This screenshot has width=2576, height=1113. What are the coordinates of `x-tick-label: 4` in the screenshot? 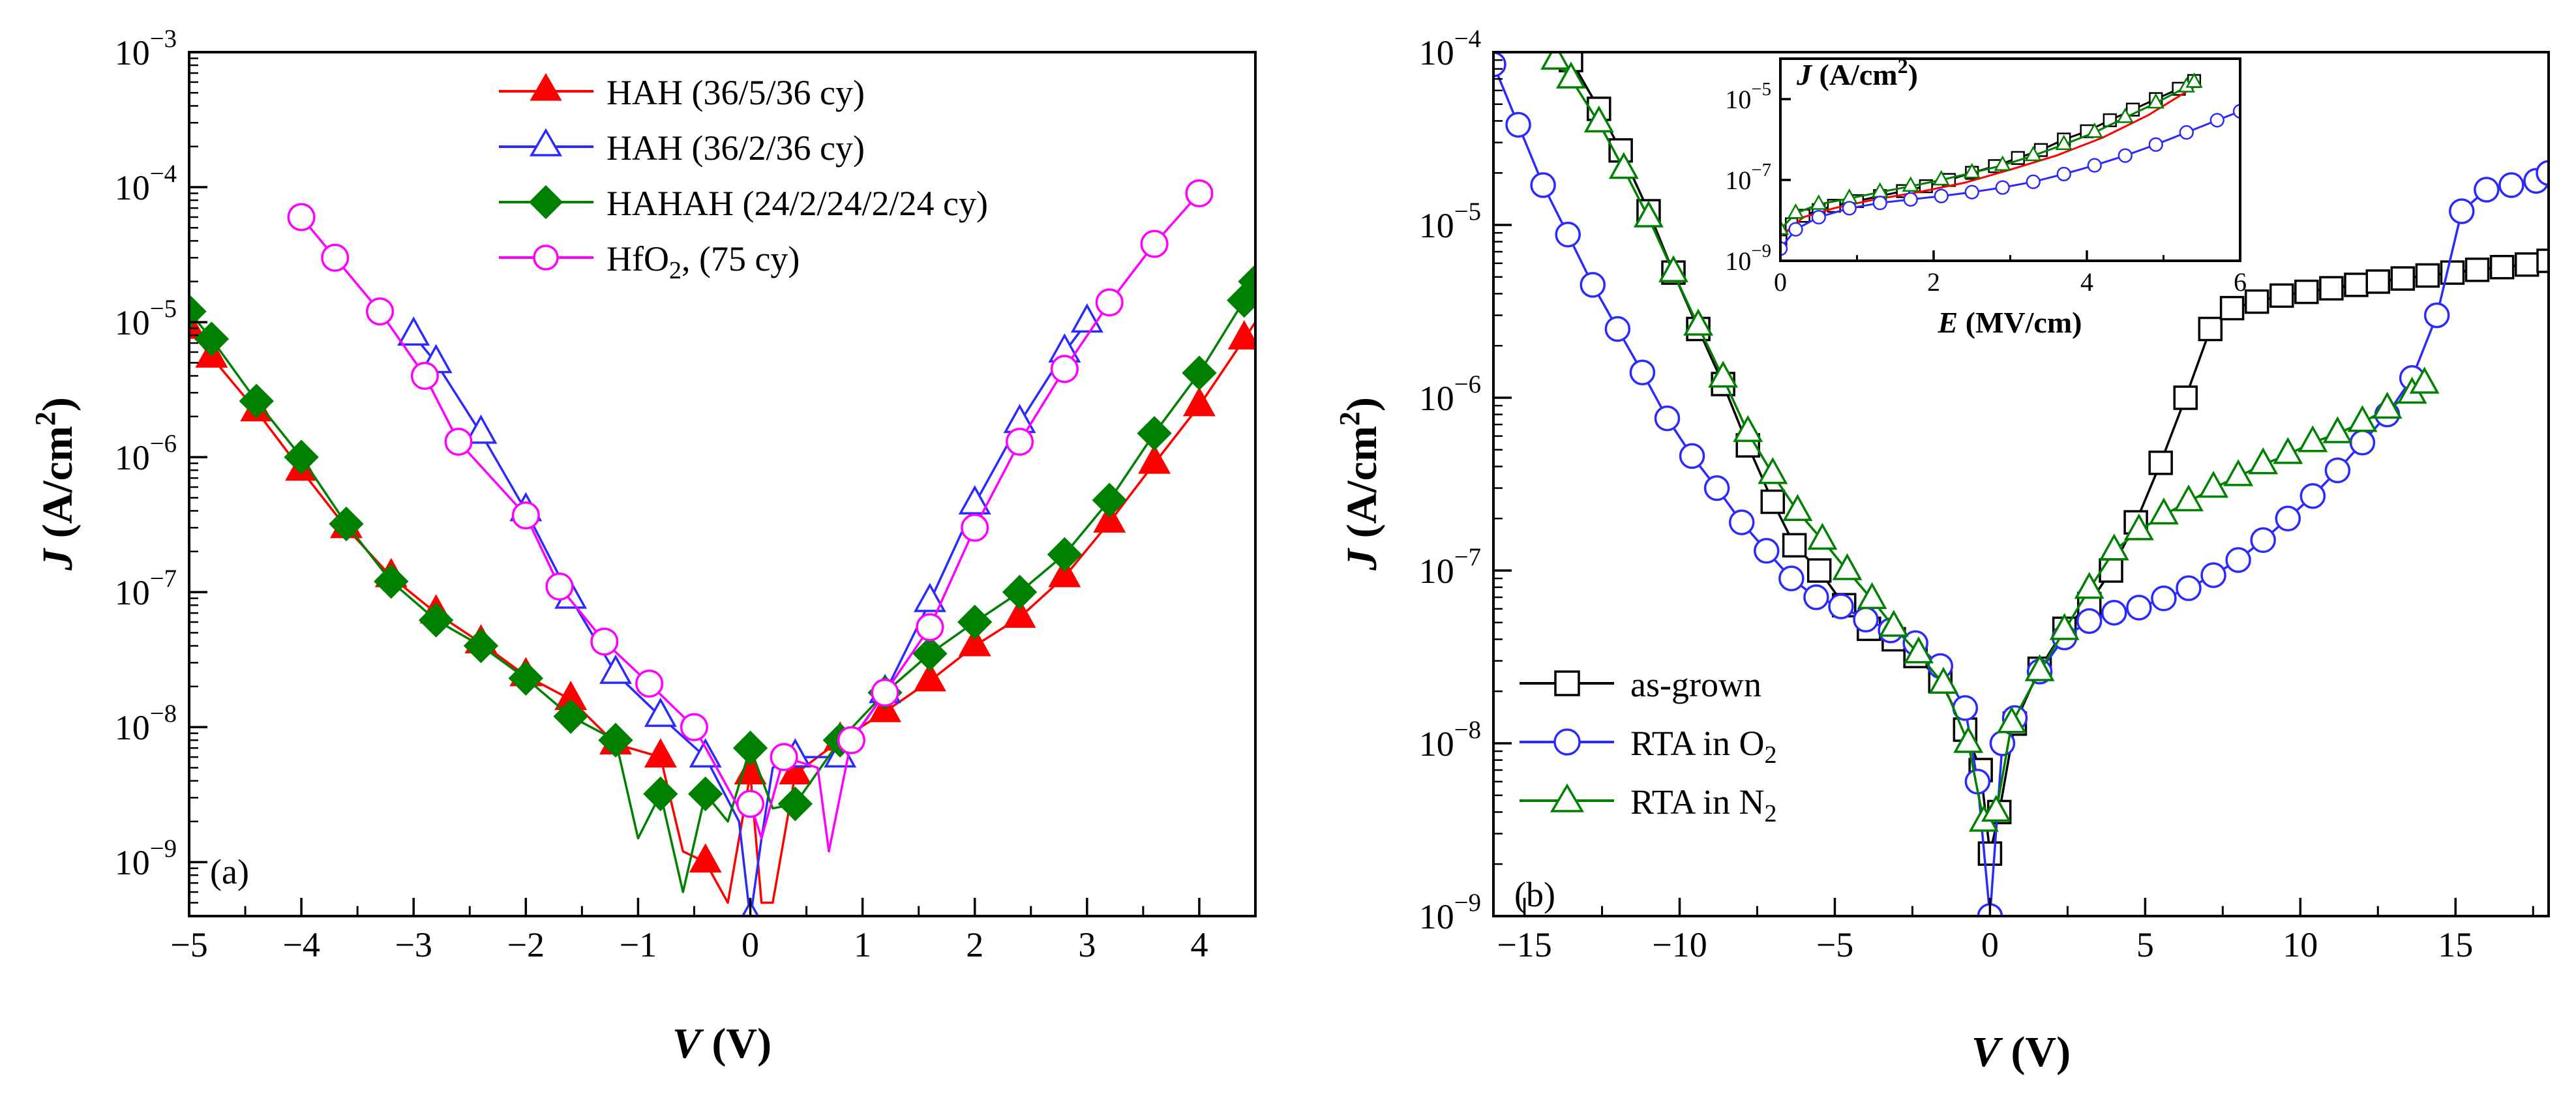 It's located at (1199, 944).